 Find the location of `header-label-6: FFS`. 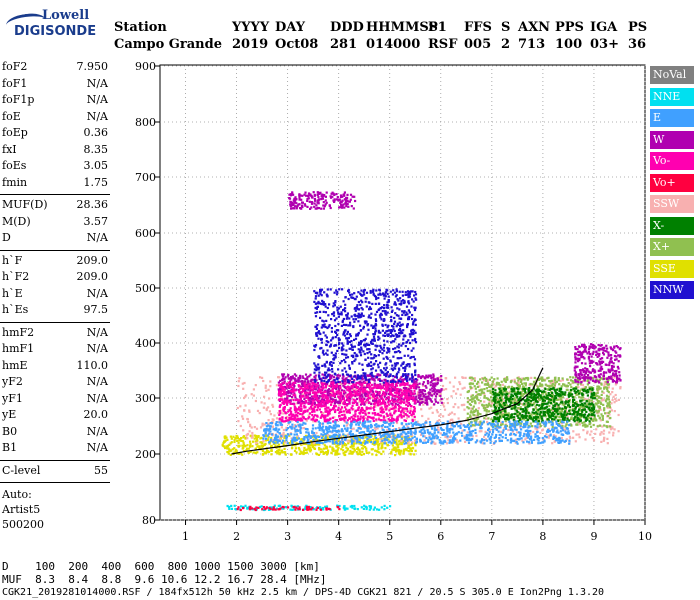

header-label-6: FFS is located at coordinates (478, 27).